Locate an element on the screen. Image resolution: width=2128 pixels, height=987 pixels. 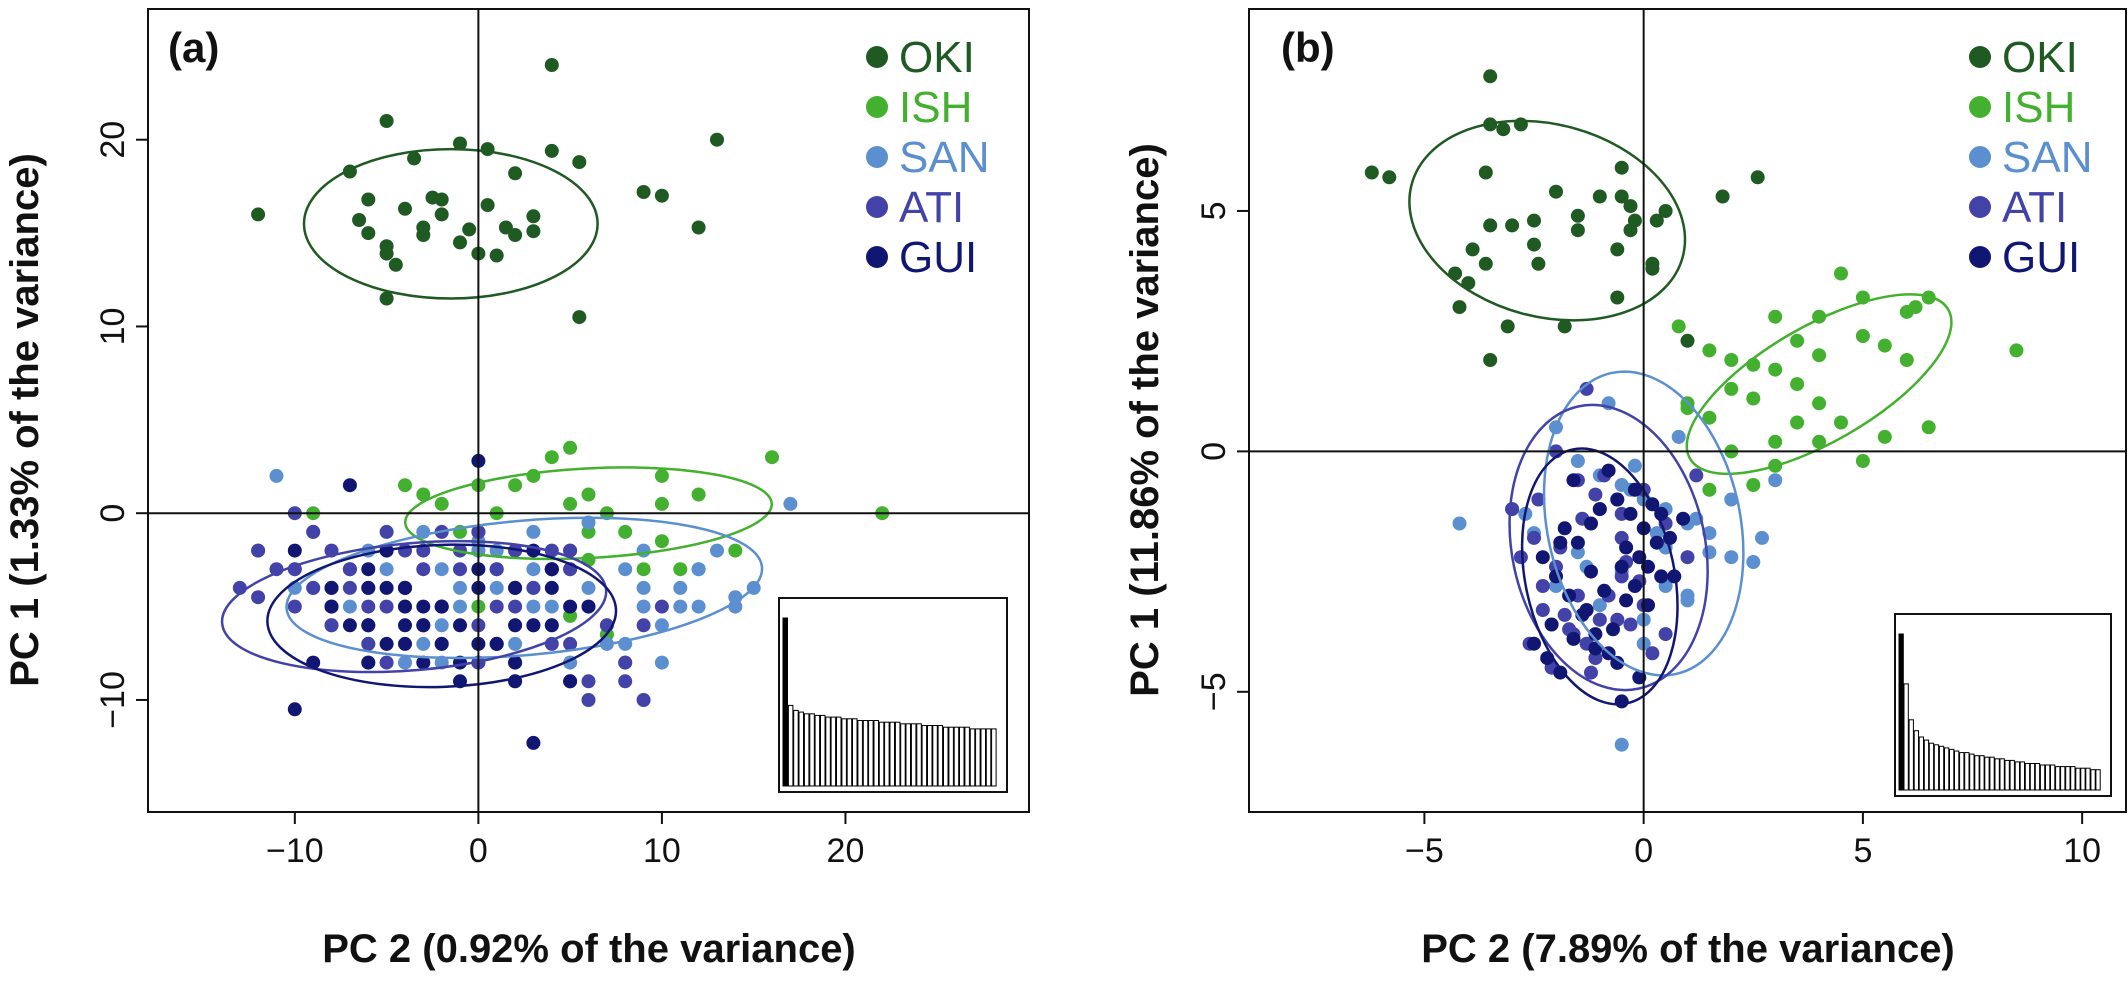
x-tick-label: 5 is located at coordinates (1862, 851).